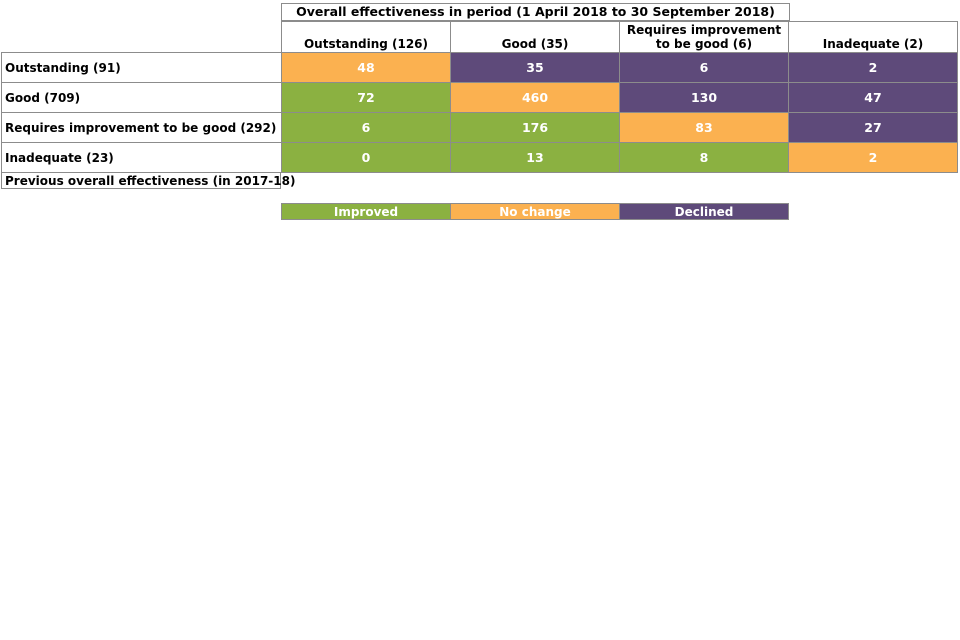  I want to click on row-header: Requires improvement to be good (292), so click(141, 127).